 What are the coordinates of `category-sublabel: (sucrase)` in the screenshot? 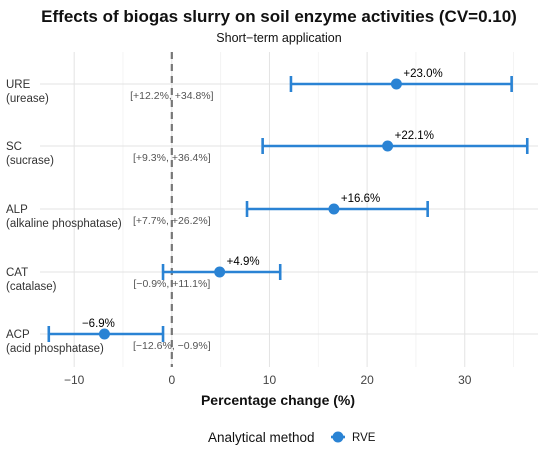 It's located at (30, 161).